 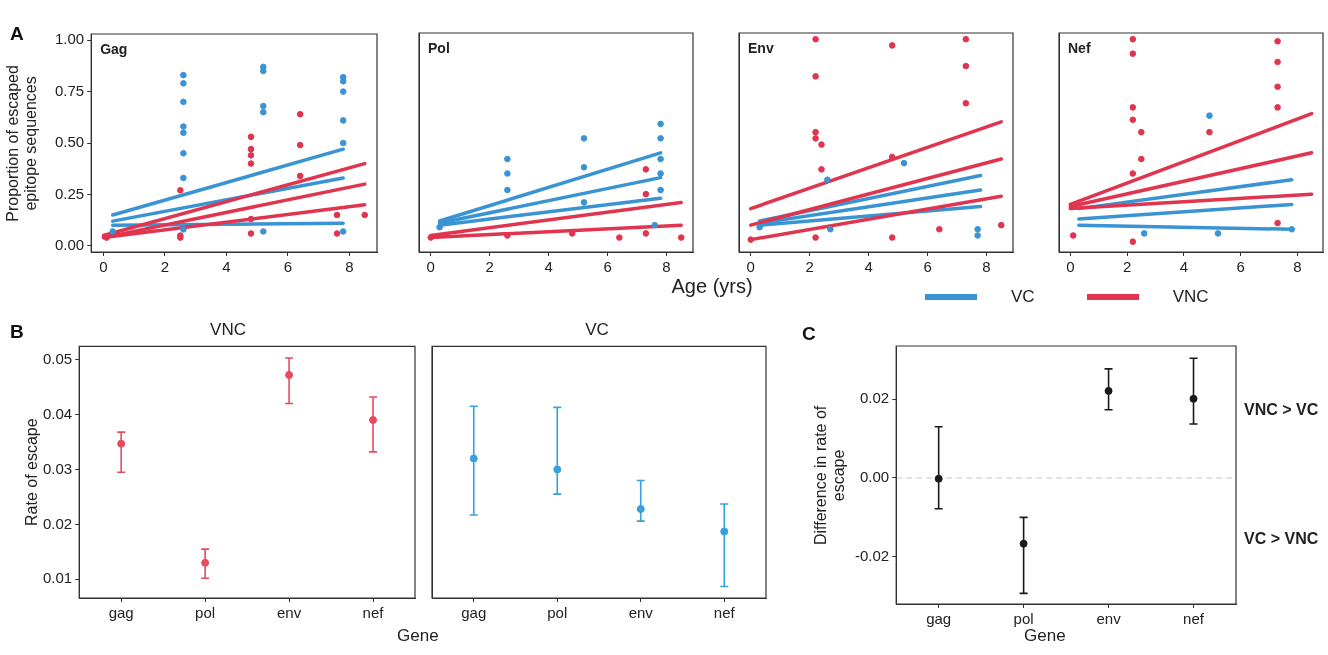 I want to click on chart-title: Env, so click(x=761, y=47).